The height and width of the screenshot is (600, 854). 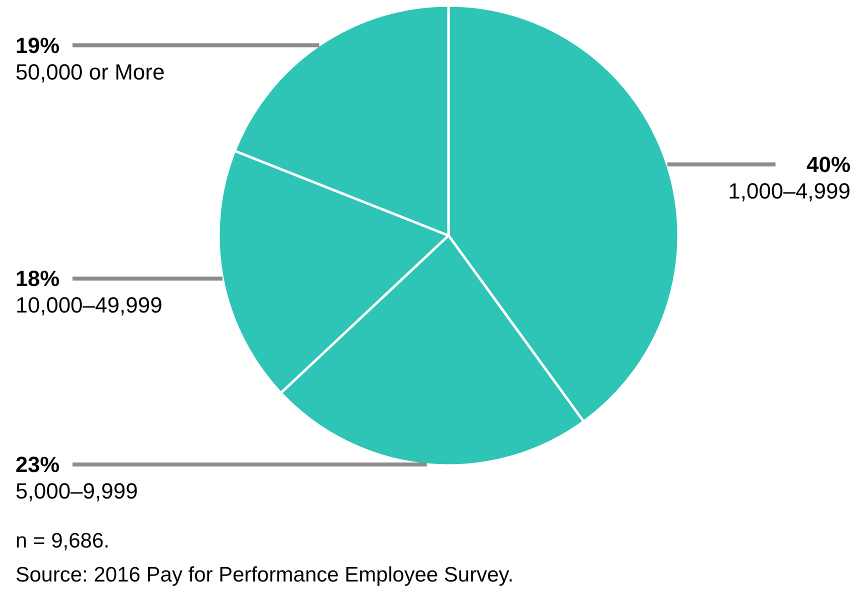 I want to click on data-label: 23%, so click(x=38, y=464).